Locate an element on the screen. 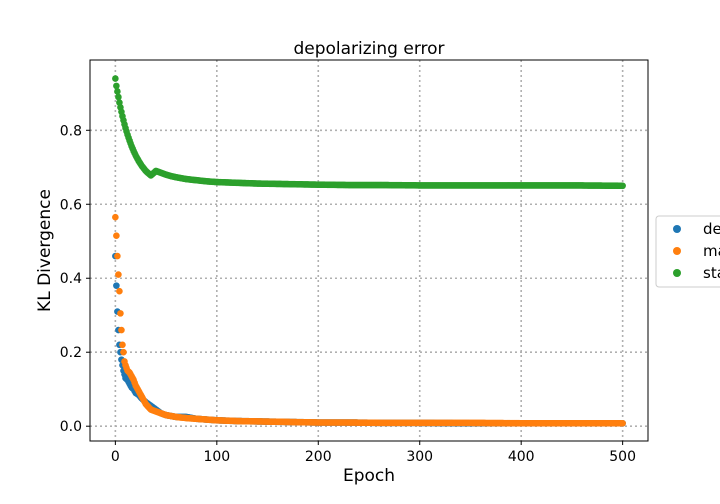 This screenshot has height=504, width=720. x-axis-label: Epoch is located at coordinates (369, 476).